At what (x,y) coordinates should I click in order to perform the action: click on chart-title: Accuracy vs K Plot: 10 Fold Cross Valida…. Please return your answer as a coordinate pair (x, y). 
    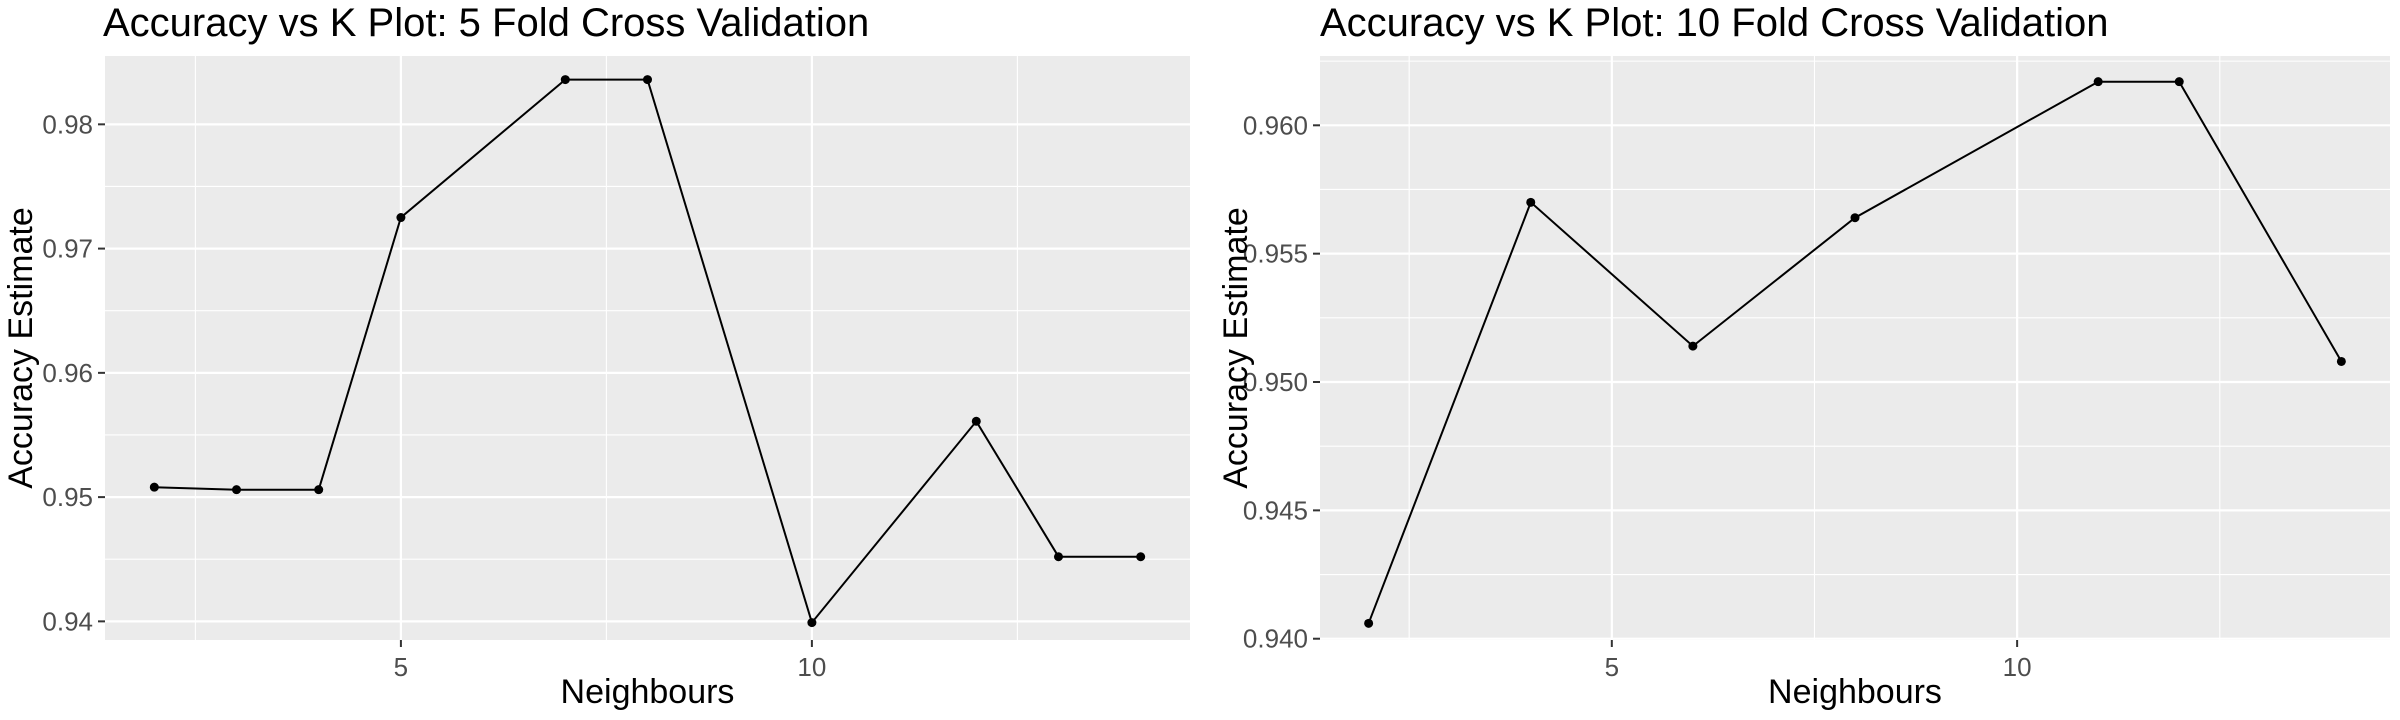
    Looking at the image, I should click on (1714, 23).